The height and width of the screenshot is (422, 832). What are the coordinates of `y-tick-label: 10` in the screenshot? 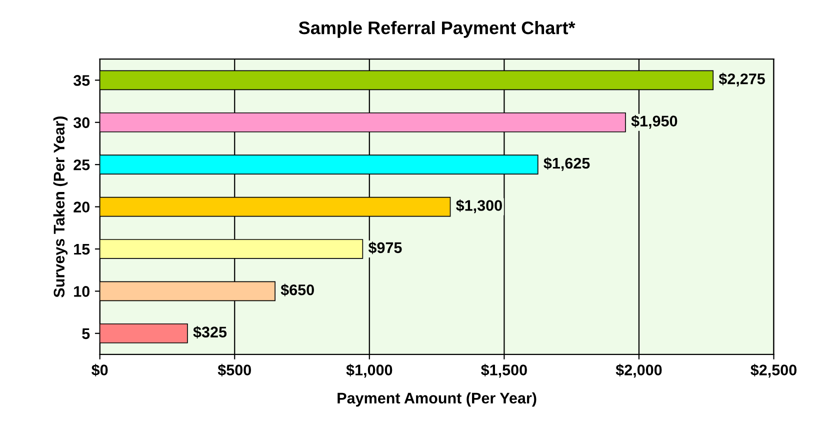 It's located at (82, 291).